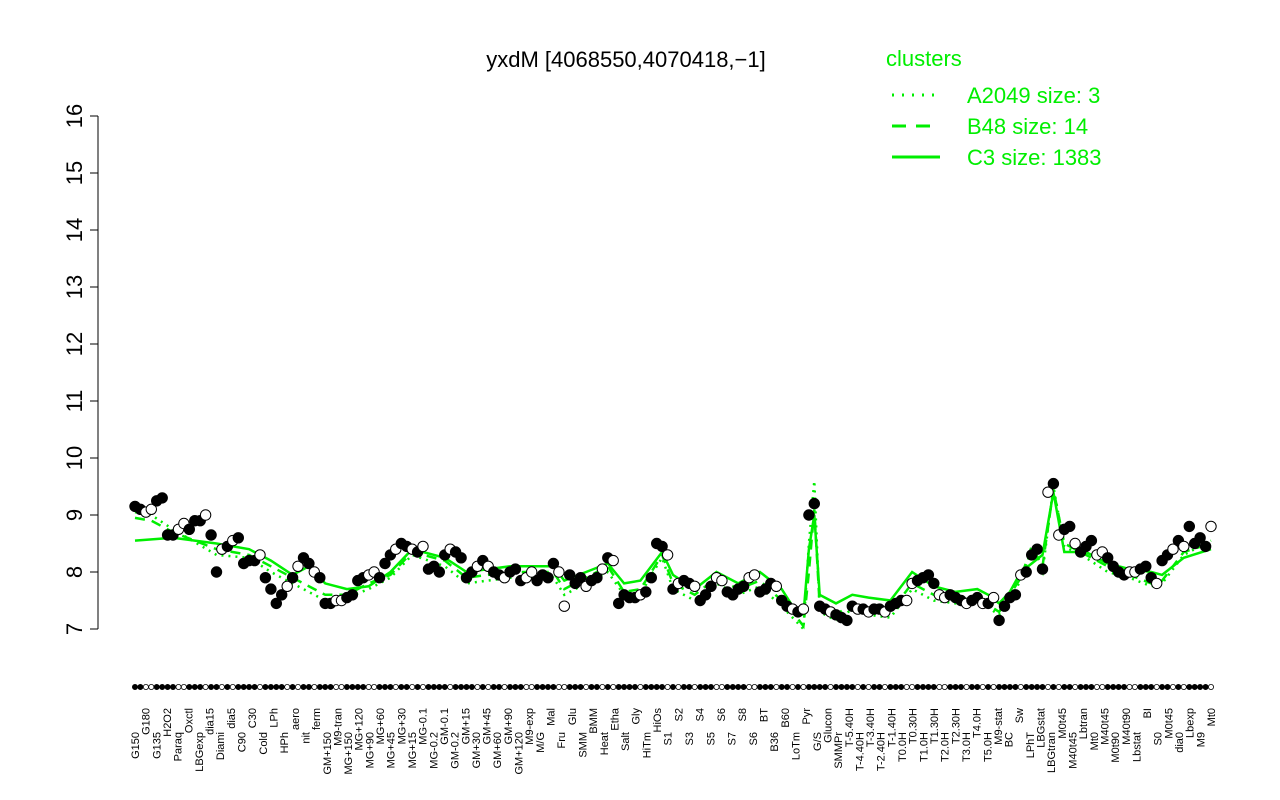 The image size is (1280, 800). Describe the element at coordinates (1084, 723) in the screenshot. I see `x-tick-label: Lbtran` at that location.